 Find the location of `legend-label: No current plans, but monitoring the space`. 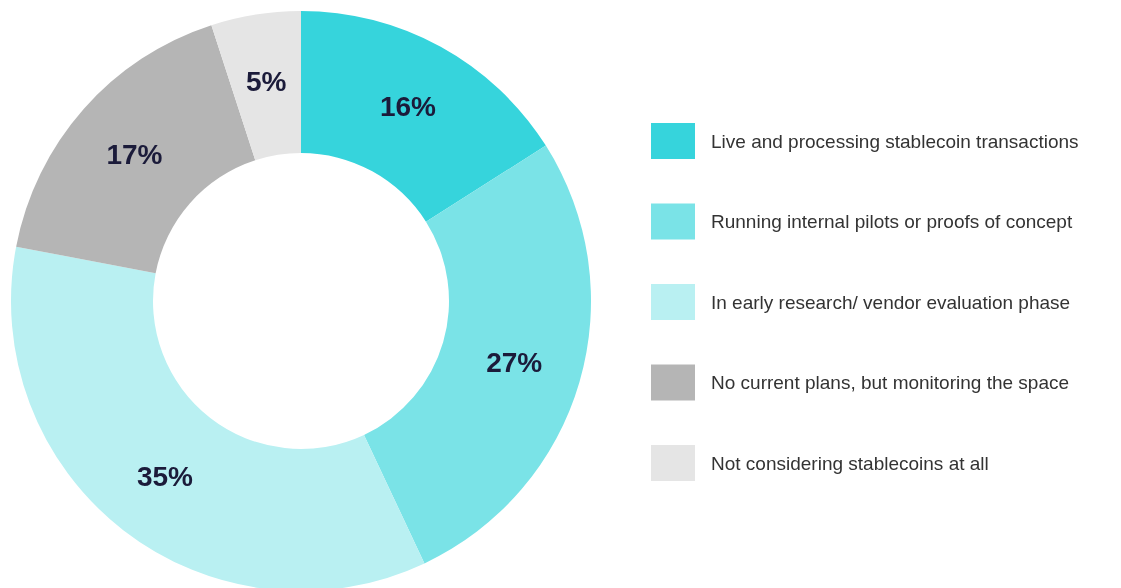

legend-label: No current plans, but monitoring the space is located at coordinates (890, 382).